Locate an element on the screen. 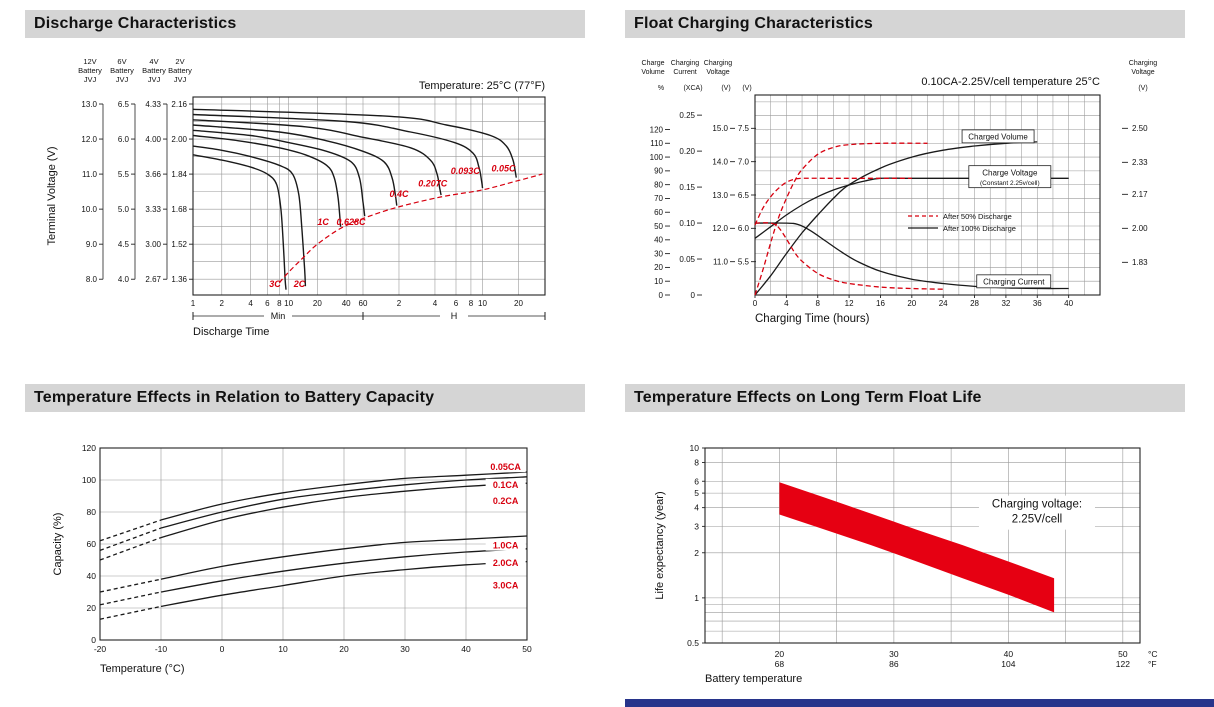 This screenshot has width=1214, height=707. svg-text: 1.68 is located at coordinates (179, 209).